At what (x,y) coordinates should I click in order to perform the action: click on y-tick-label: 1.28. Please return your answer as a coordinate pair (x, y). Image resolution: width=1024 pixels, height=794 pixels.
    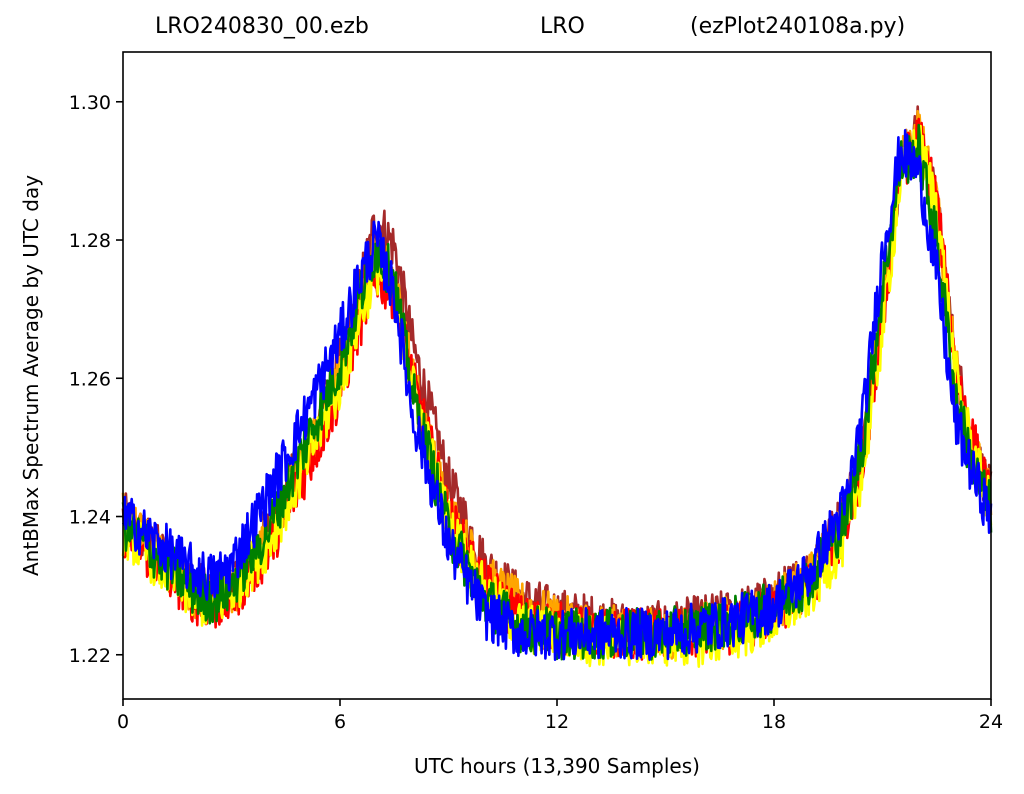
    Looking at the image, I should click on (90, 241).